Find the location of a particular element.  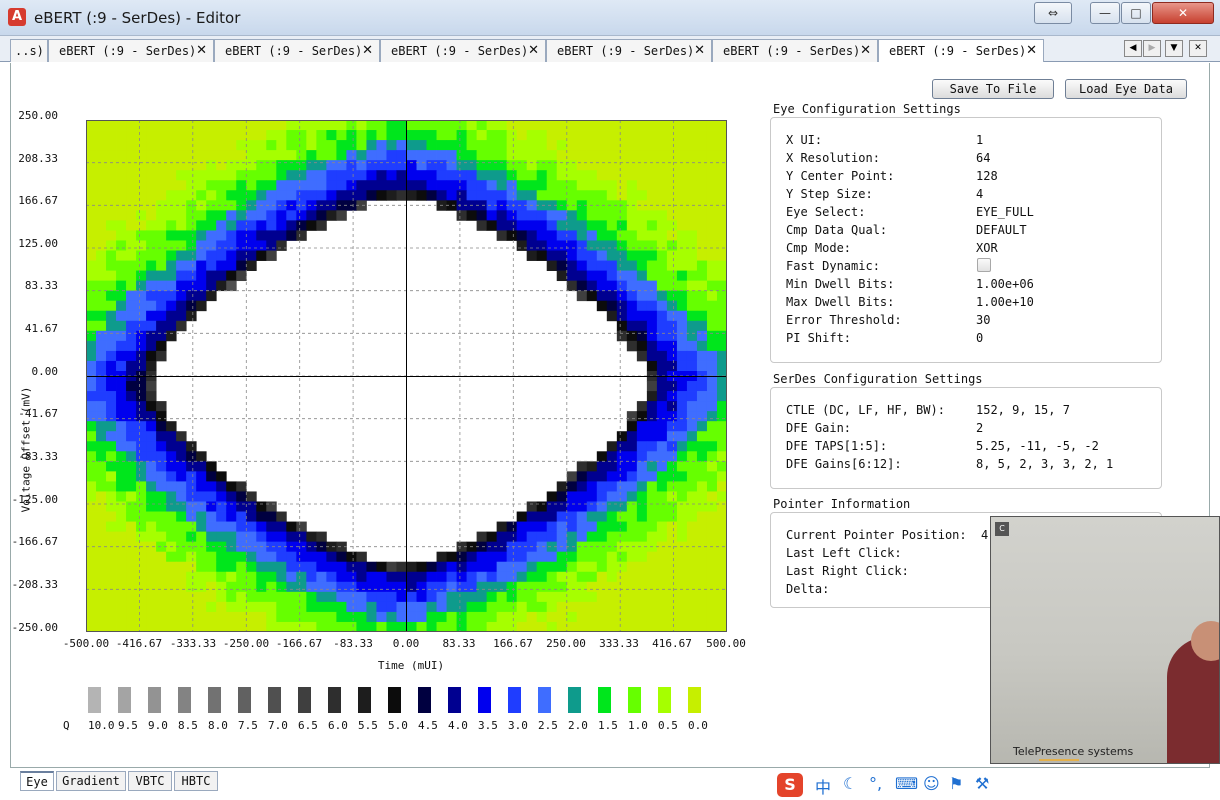

minimize-button: — is located at coordinates (1105, 13).